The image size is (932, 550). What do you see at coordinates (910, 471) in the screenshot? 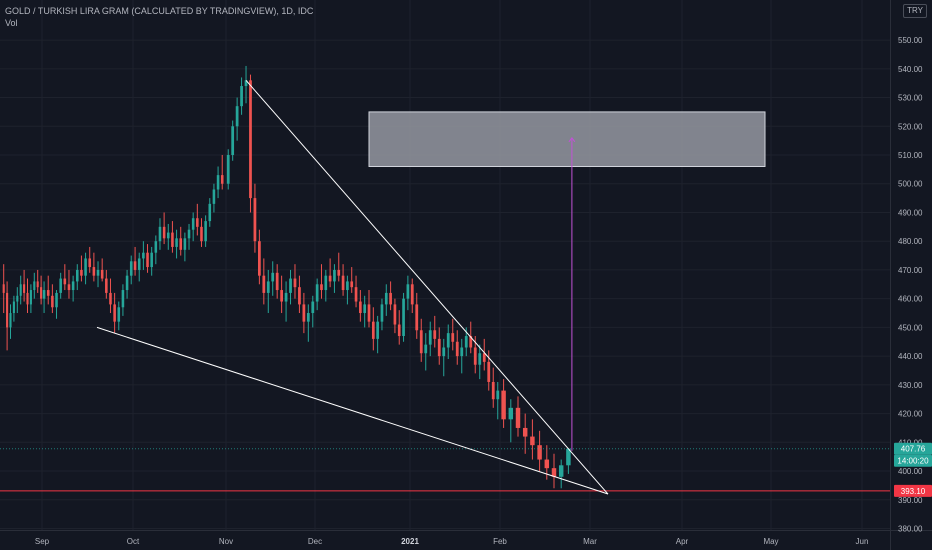
I see `y-tick-label: 400.00` at bounding box center [910, 471].